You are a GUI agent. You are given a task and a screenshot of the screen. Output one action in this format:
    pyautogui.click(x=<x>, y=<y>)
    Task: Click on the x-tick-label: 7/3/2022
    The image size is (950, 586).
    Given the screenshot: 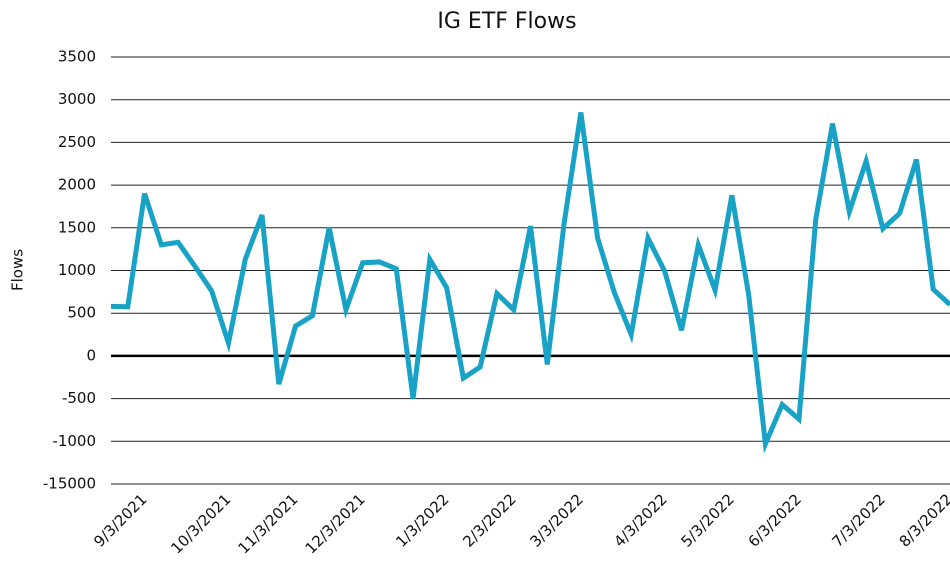 What is the action you would take?
    pyautogui.click(x=859, y=520)
    